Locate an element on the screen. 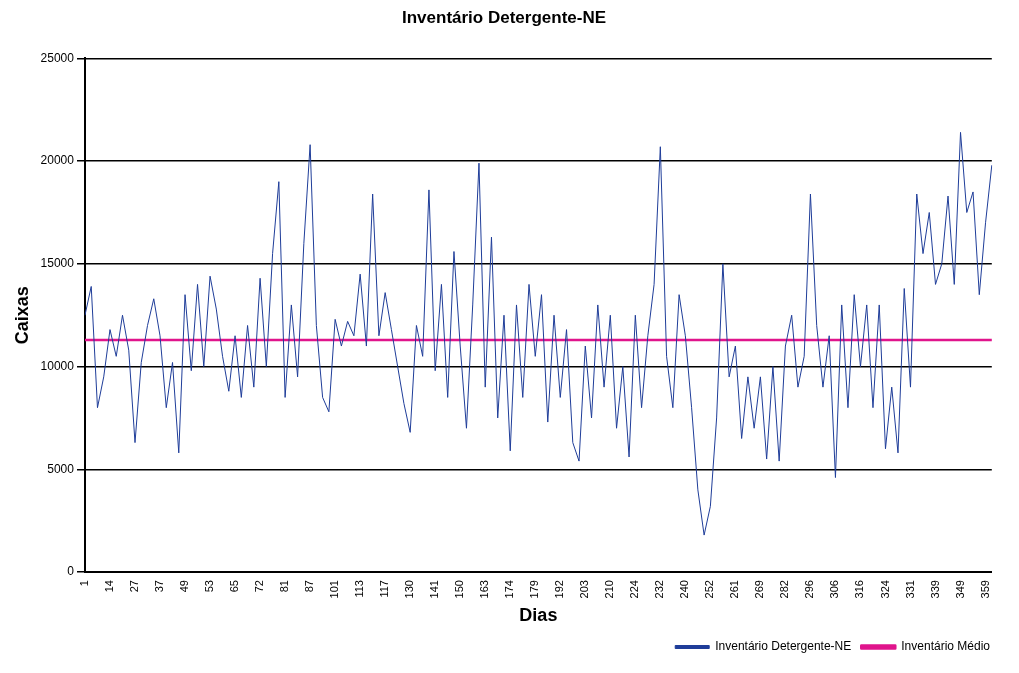 The height and width of the screenshot is (673, 1019). x-tick-label: 130 is located at coordinates (409, 589).